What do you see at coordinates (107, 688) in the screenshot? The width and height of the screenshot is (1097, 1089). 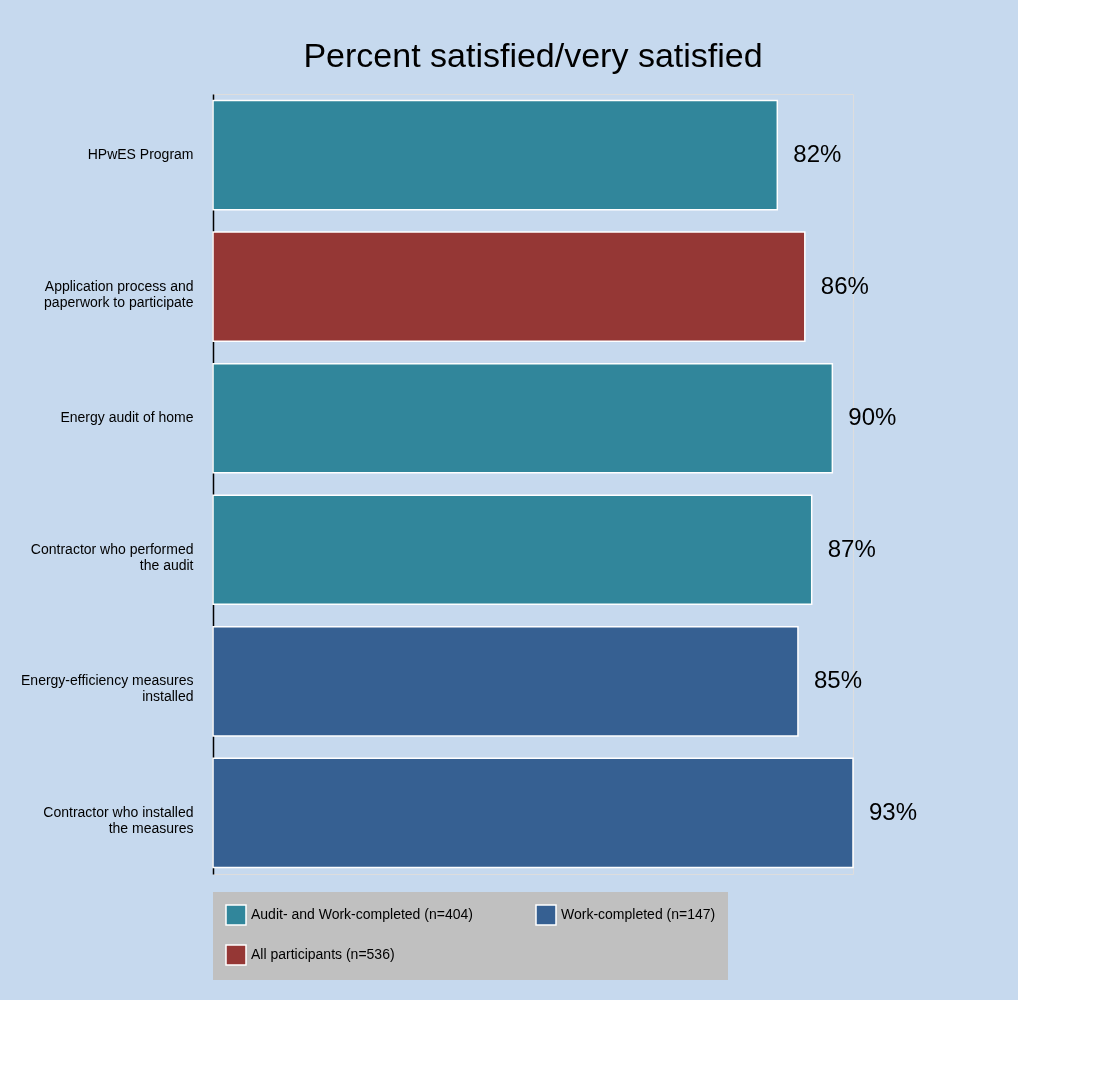 I see `y-tick-label: Energy-efficiency measures installed` at bounding box center [107, 688].